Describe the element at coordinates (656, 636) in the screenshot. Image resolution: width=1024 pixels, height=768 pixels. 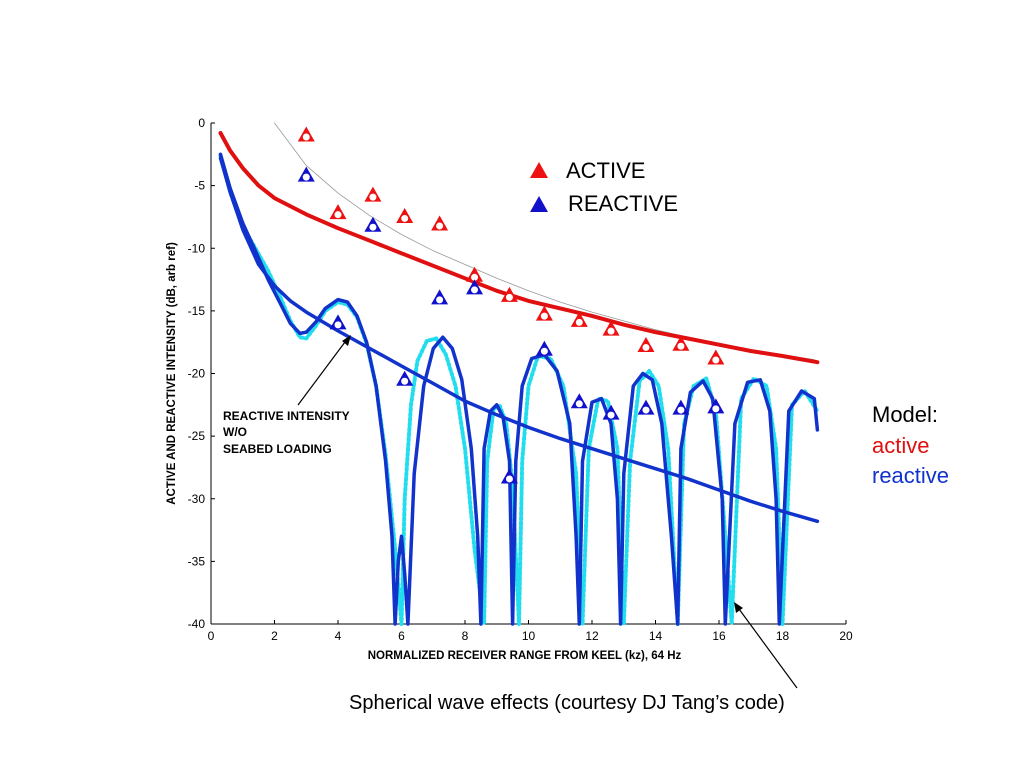
I see `x-tick-label: 14` at that location.